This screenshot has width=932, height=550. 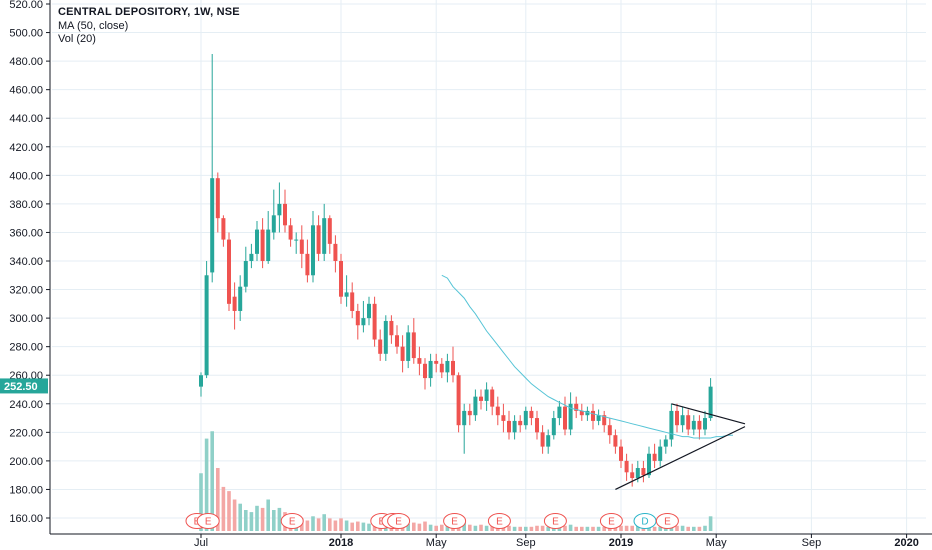 I want to click on time-axis: Jul 2018 May Sep 2019 May Sep 2020, so click(x=556, y=541).